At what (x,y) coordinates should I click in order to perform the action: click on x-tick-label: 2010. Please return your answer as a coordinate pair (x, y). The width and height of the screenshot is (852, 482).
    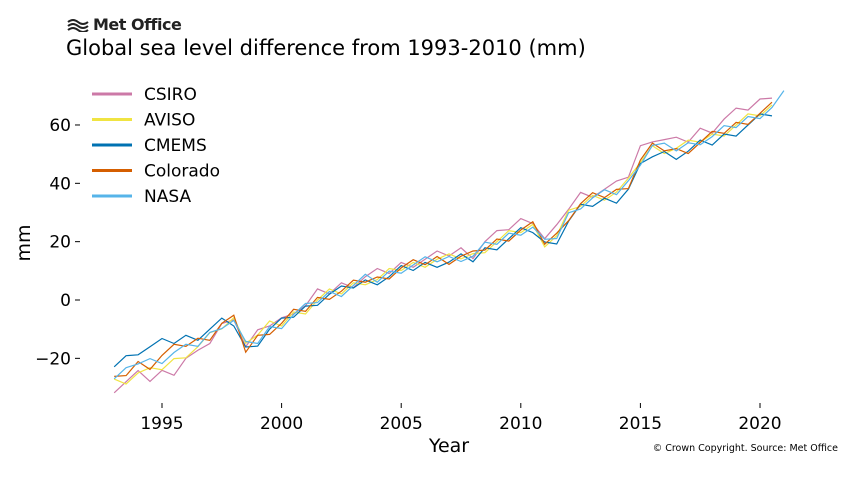
    Looking at the image, I should click on (520, 424).